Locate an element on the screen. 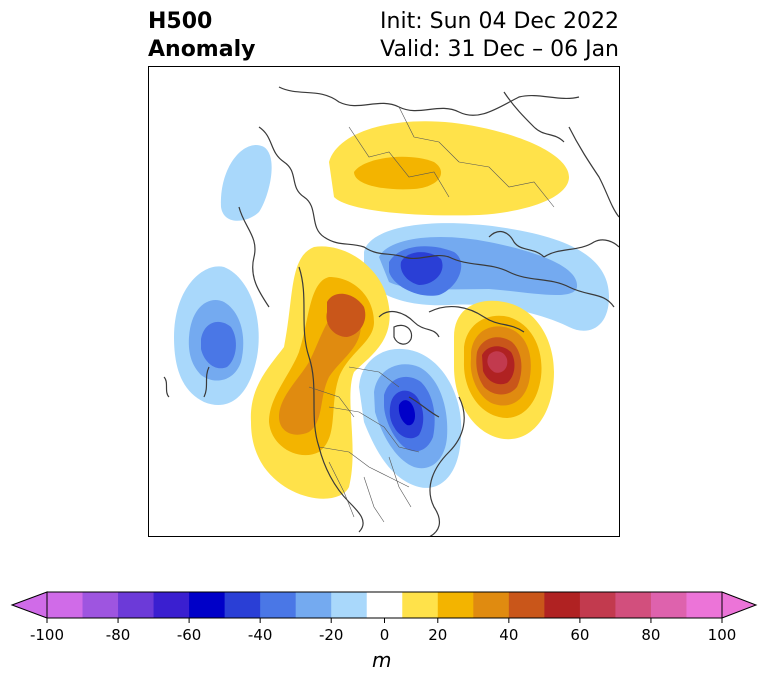 The image size is (768, 686). title-left: H500 Anomaly is located at coordinates (201, 36).